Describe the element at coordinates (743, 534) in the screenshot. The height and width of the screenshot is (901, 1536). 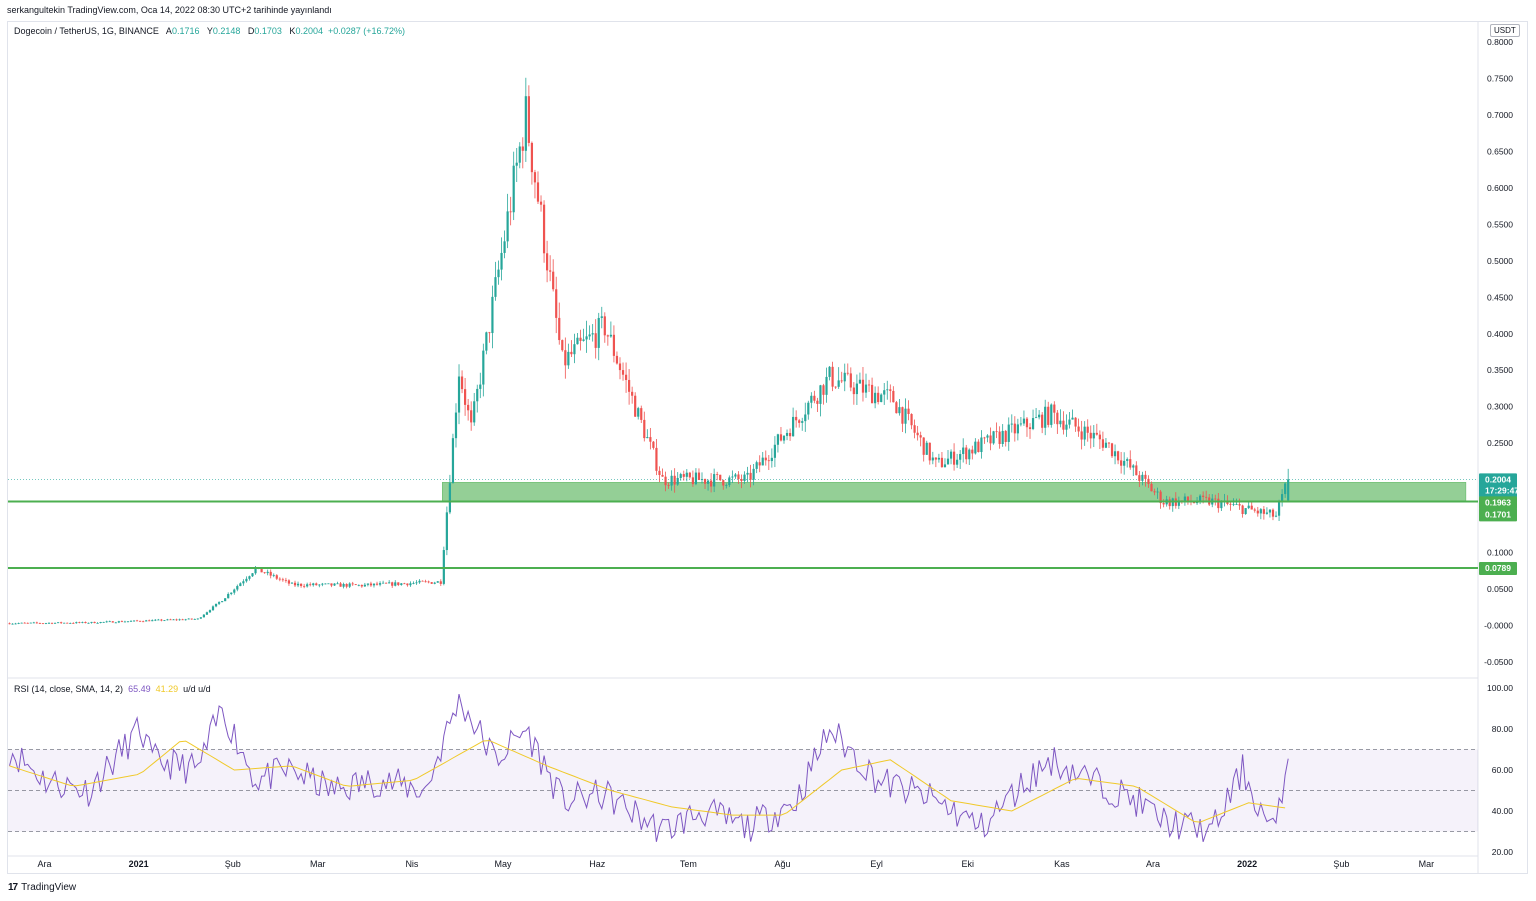
I see `horizontal-lines` at that location.